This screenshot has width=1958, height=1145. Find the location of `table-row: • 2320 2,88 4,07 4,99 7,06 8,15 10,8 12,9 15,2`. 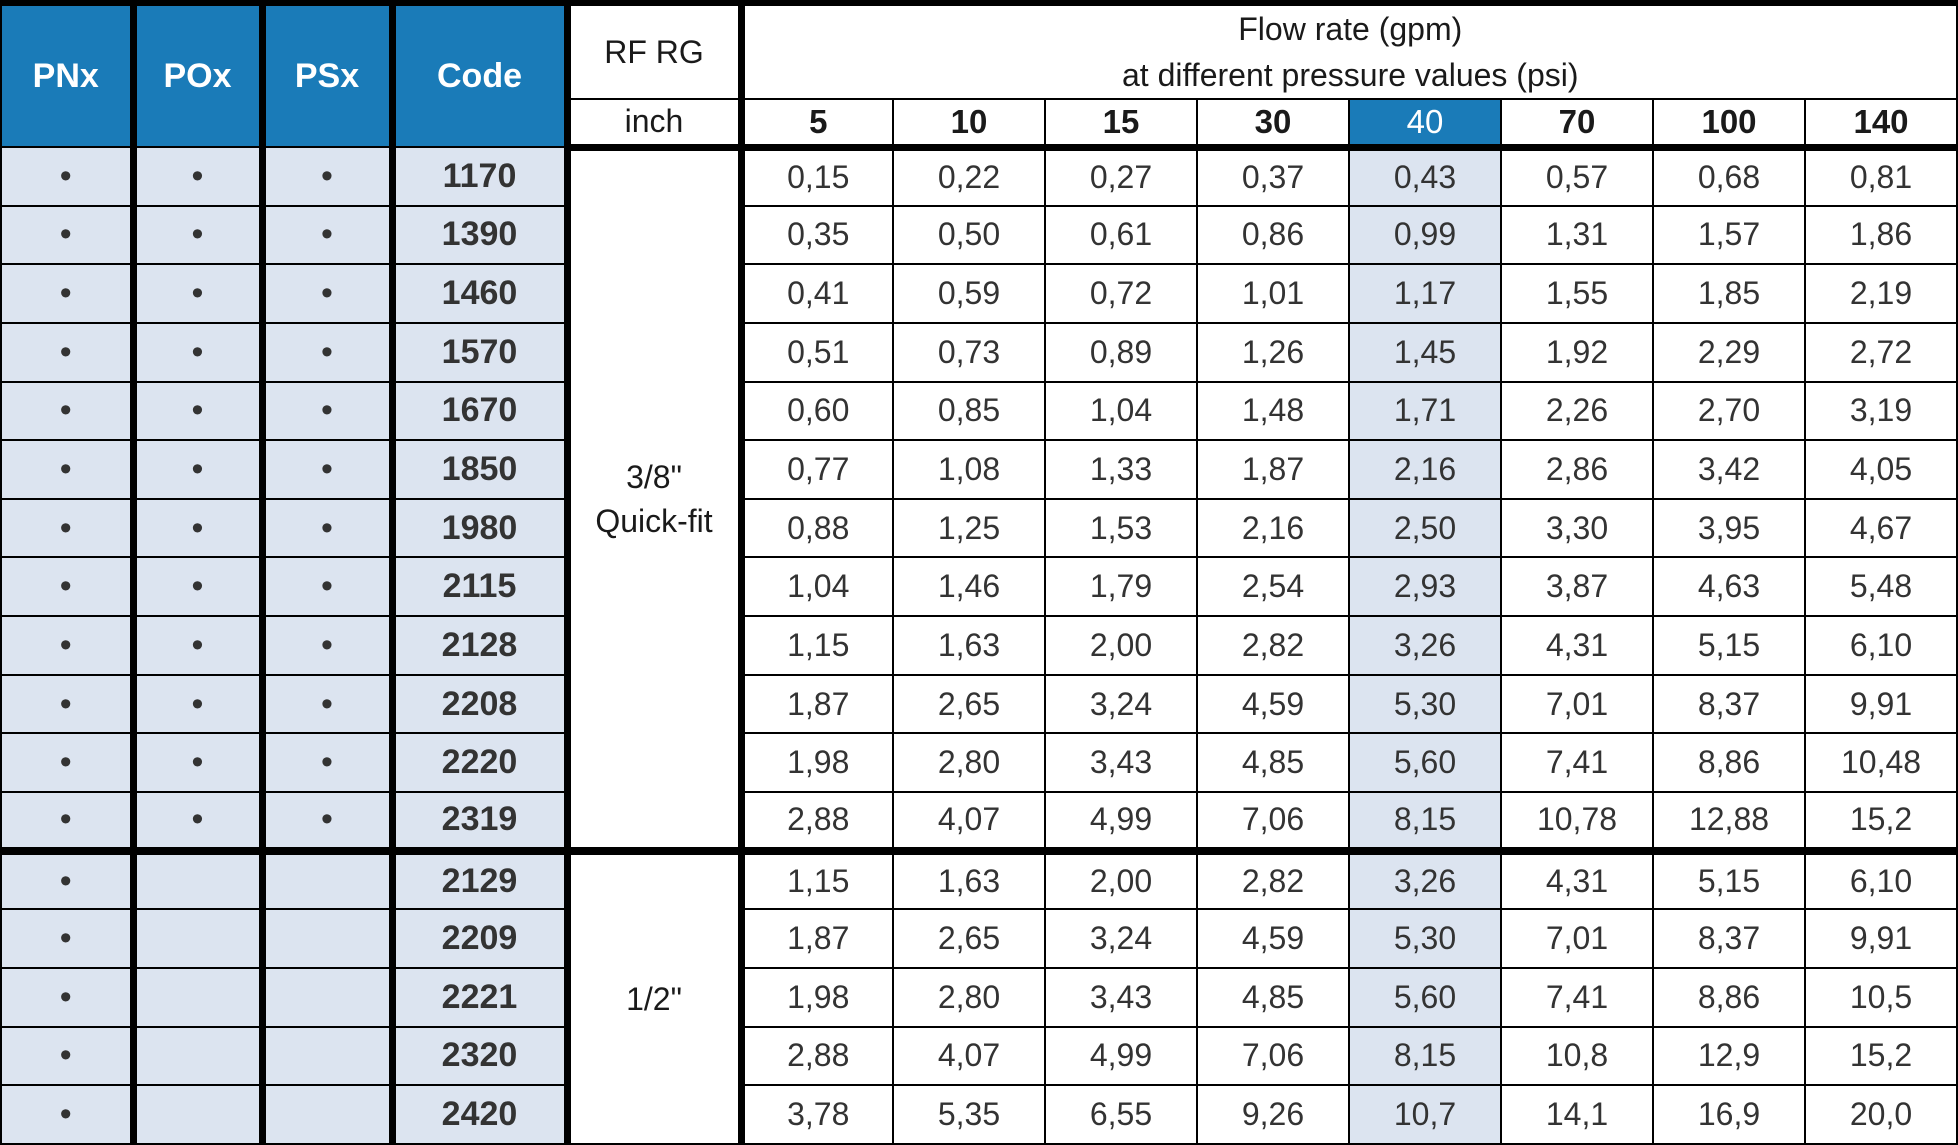

table-row: • 2320 2,88 4,07 4,99 7,06 8,15 10,8 12,9 15,2 is located at coordinates (979, 1056).